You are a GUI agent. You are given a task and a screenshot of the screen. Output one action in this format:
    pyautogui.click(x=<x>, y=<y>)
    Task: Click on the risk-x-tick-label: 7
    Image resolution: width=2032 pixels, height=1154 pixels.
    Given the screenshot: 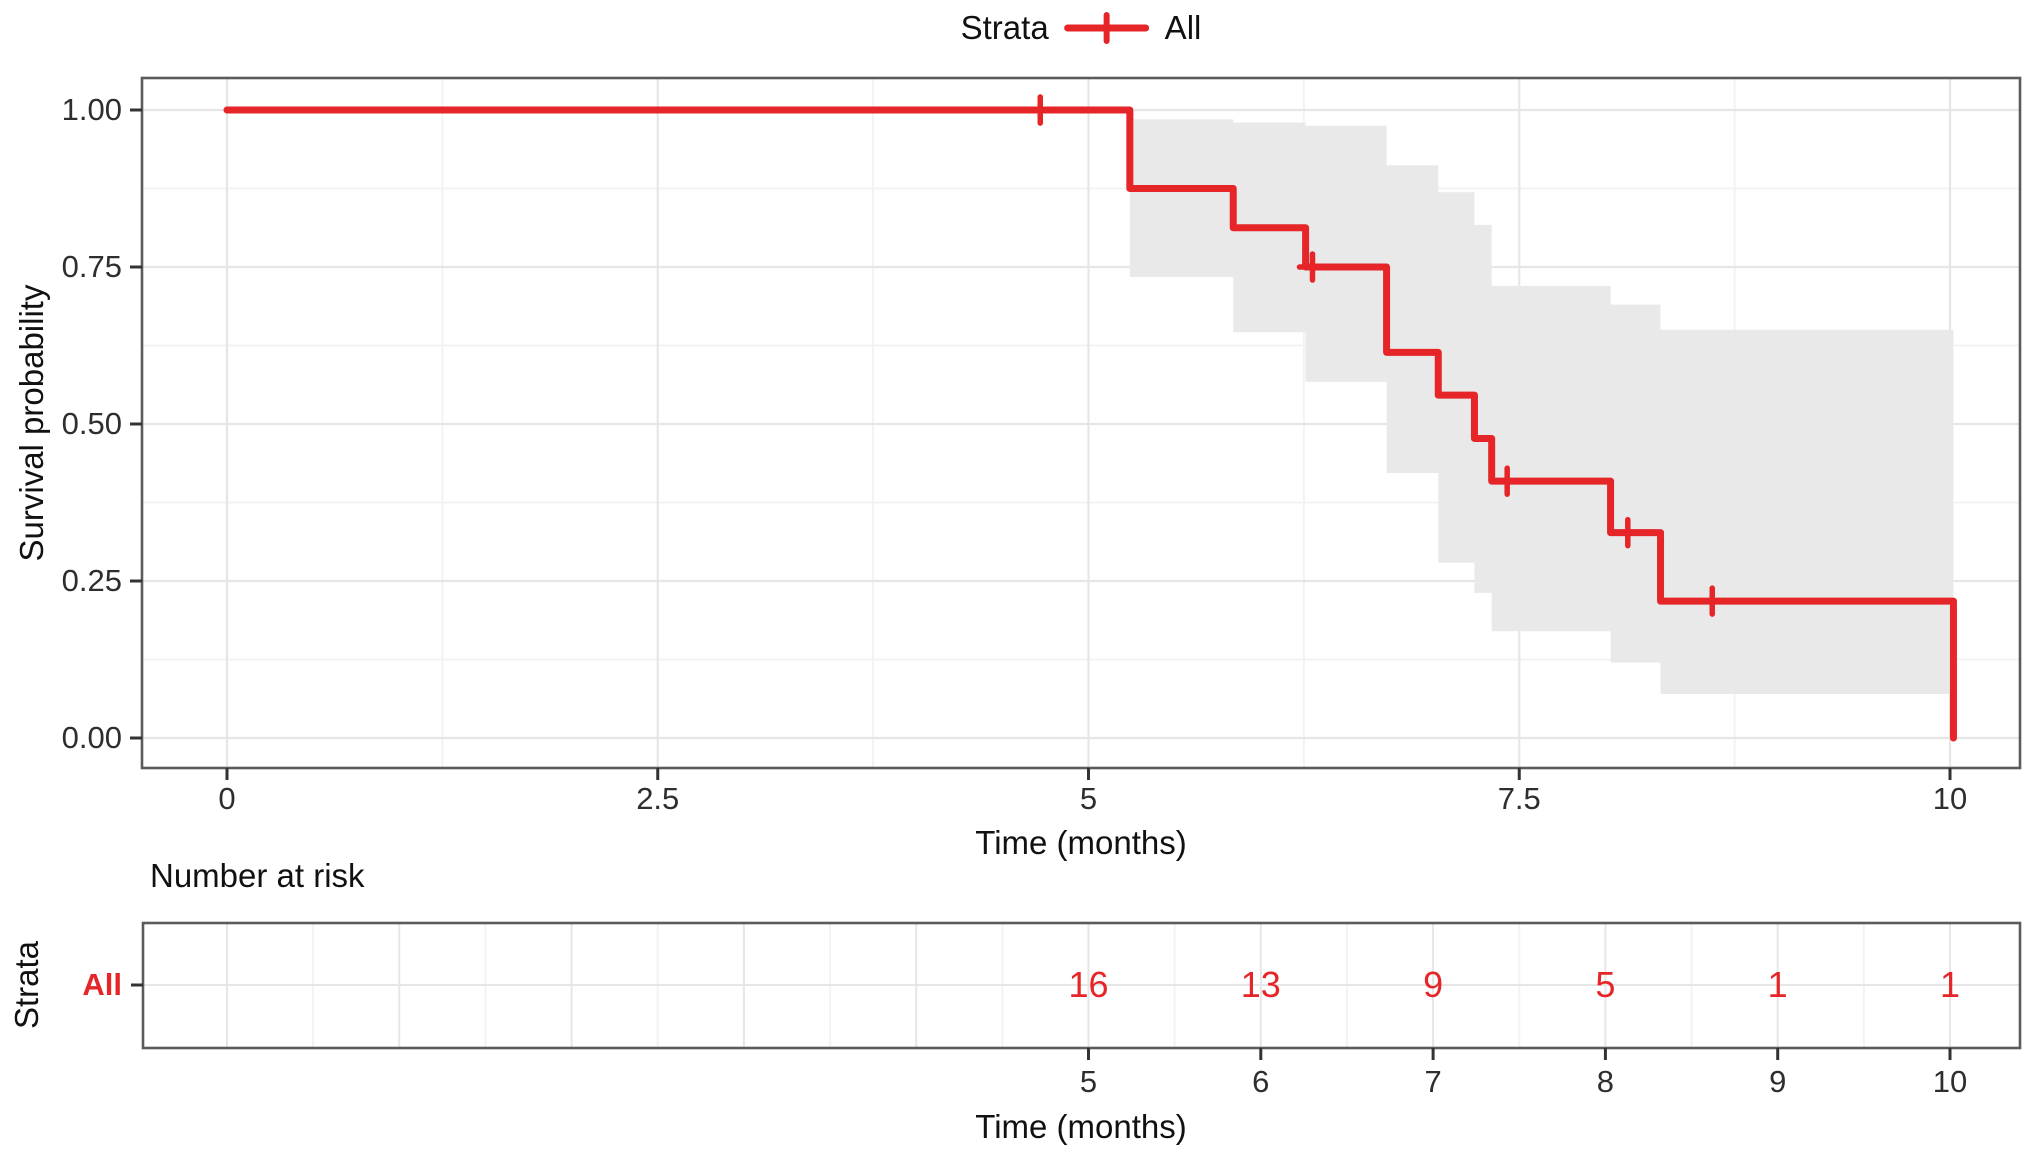 What is the action you would take?
    pyautogui.click(x=1433, y=1081)
    